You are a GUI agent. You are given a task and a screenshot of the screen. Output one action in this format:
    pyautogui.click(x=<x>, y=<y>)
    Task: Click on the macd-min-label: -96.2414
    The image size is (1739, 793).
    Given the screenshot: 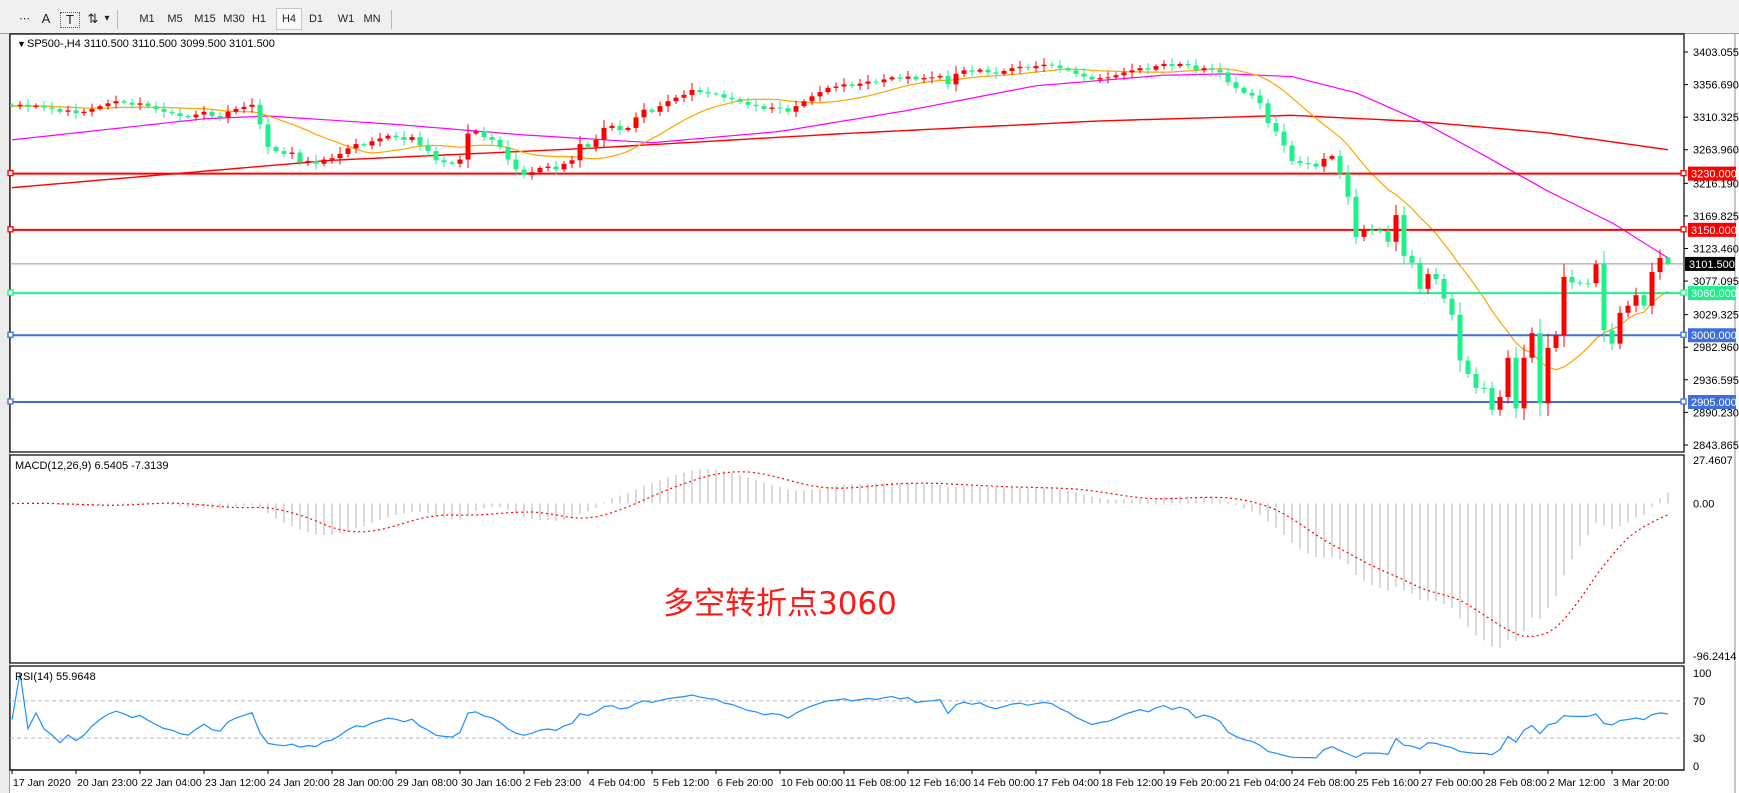 What is the action you would take?
    pyautogui.click(x=1714, y=657)
    